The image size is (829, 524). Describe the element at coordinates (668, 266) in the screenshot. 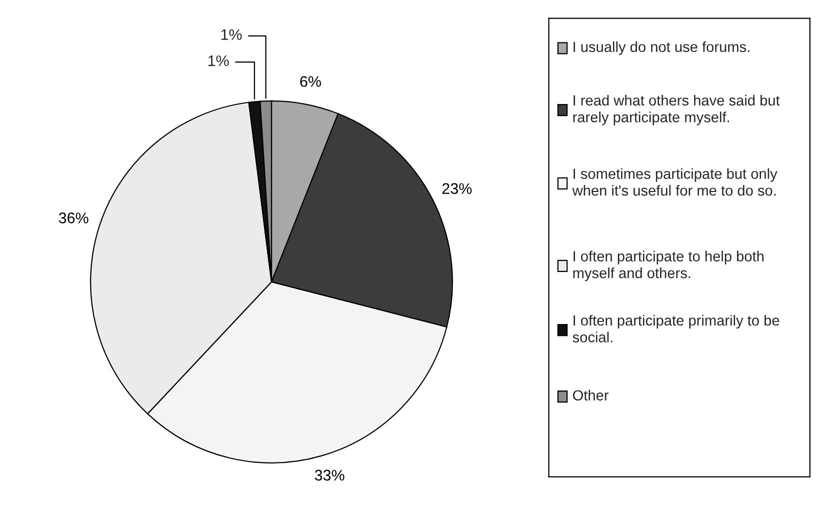

I see `legend-label: I often participate to help both myself and others.` at that location.